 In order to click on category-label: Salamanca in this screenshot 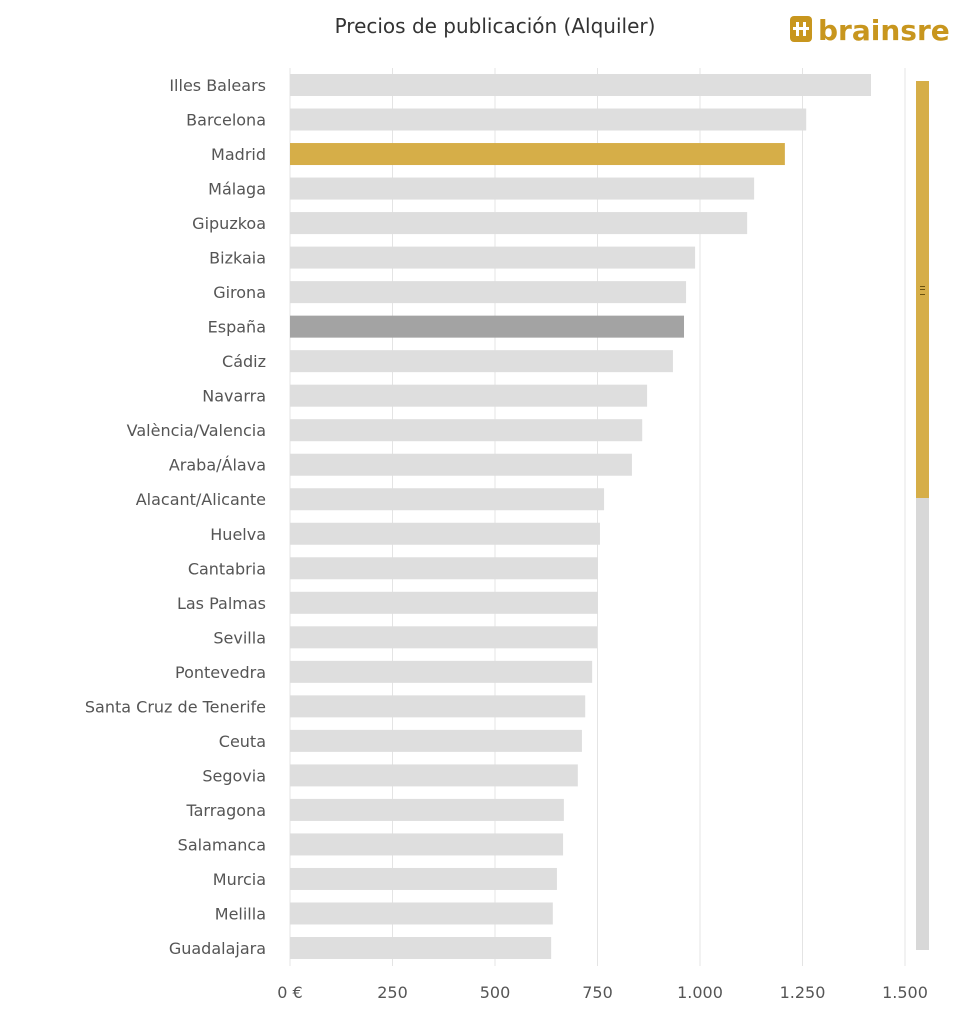, I will do `click(222, 844)`.